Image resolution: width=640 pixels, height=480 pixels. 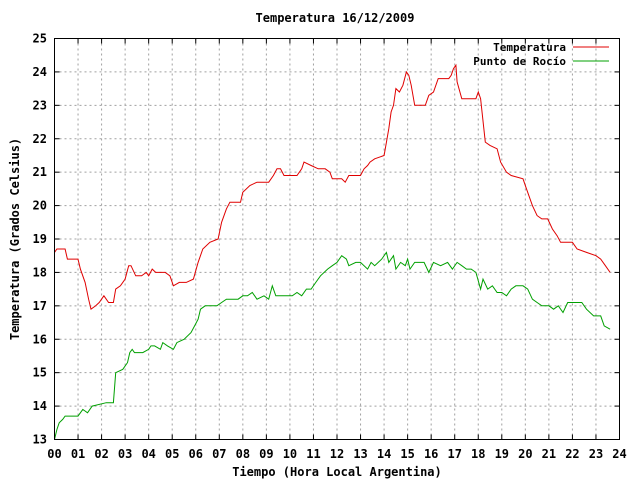 I want to click on x-tick-label: 22, so click(x=572, y=454).